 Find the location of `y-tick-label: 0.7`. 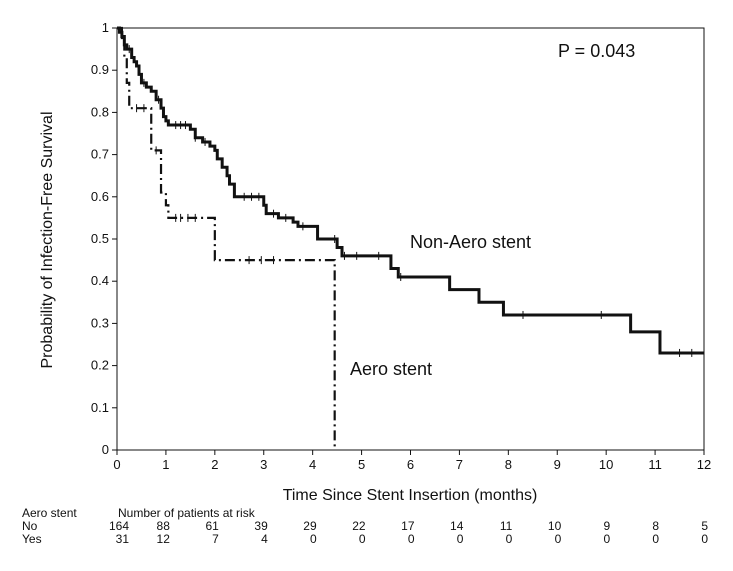

y-tick-label: 0.7 is located at coordinates (100, 154).